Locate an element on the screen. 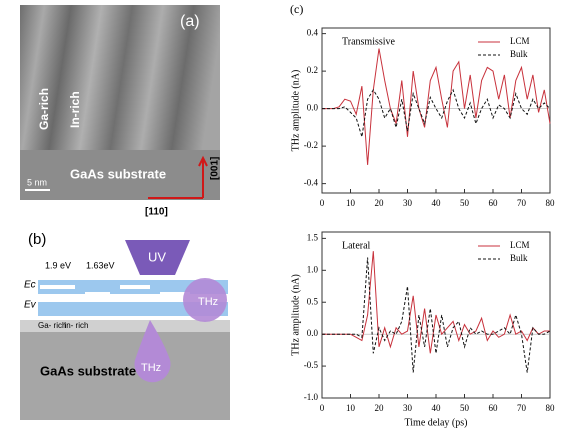 The image size is (565, 435). panel-label: (b) is located at coordinates (37, 239).